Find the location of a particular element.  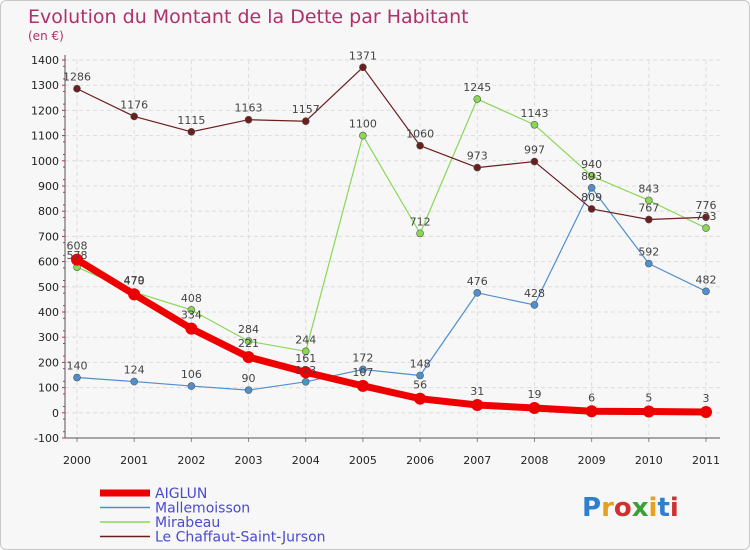

legend-label: AIGLUN is located at coordinates (181, 494).